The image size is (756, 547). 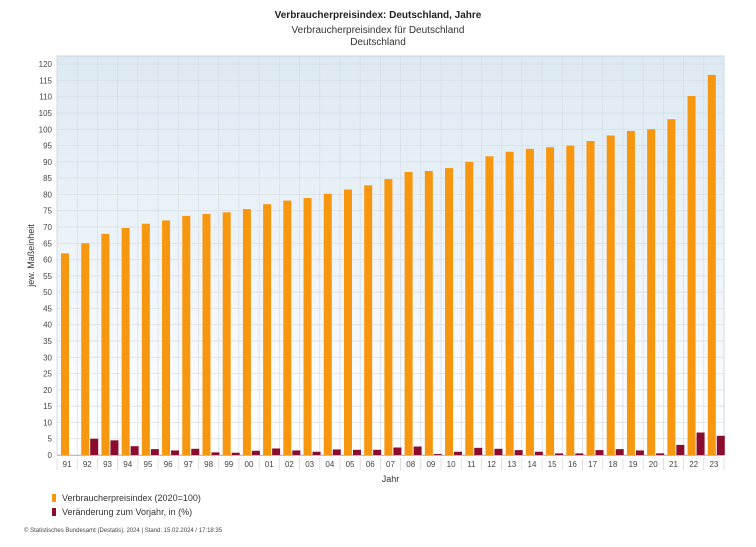 What do you see at coordinates (329, 464) in the screenshot?
I see `x-tick-label: 04` at bounding box center [329, 464].